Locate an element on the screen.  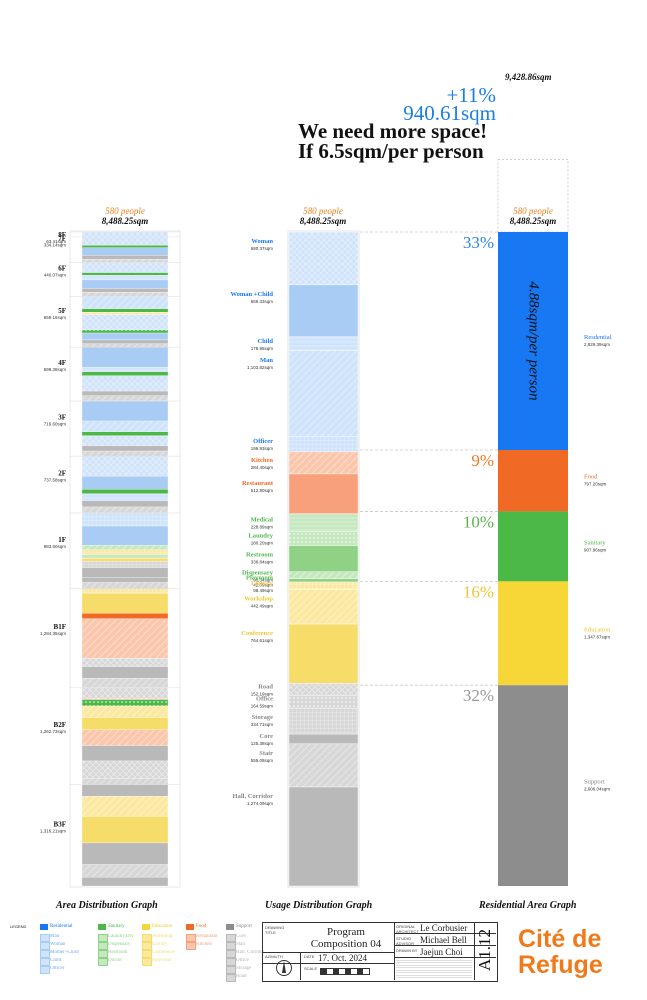
res-bar-food is located at coordinates (533, 480).